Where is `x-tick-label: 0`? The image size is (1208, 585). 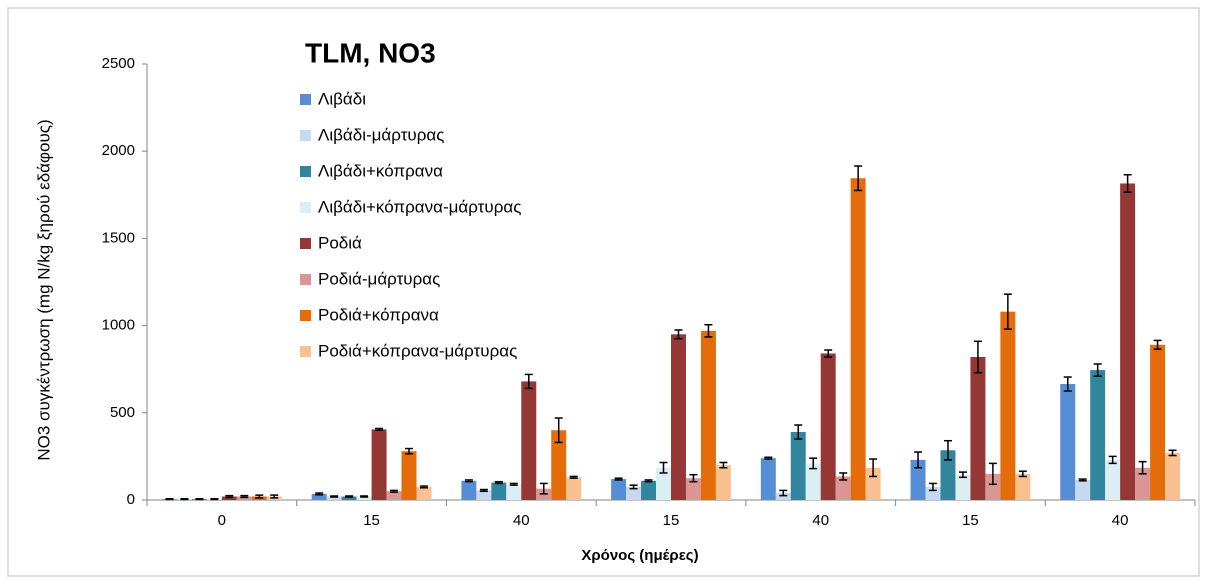
x-tick-label: 0 is located at coordinates (222, 520).